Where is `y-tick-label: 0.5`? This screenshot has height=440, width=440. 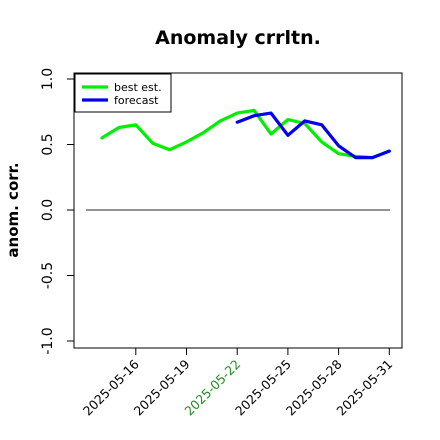
y-tick-label: 0.5 is located at coordinates (48, 144).